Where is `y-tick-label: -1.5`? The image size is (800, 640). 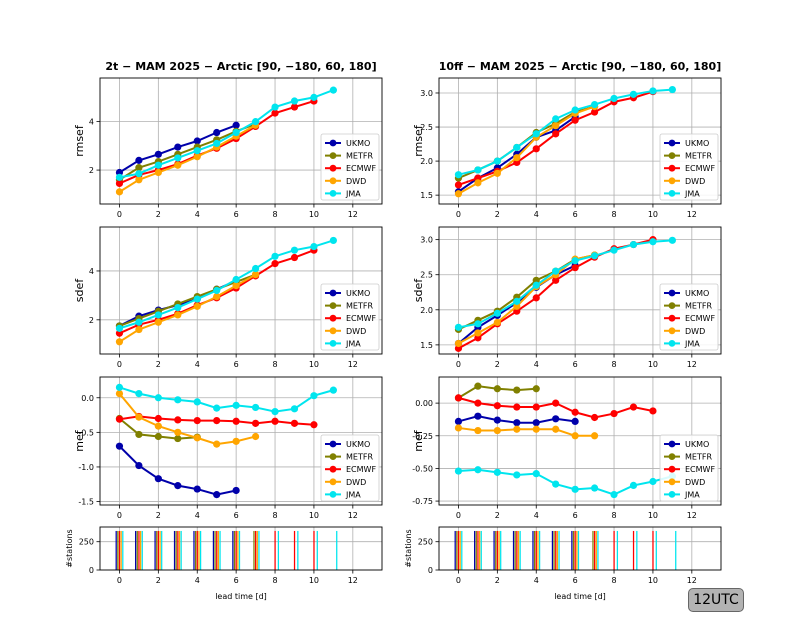
y-tick-label: -1.5 is located at coordinates (86, 502).